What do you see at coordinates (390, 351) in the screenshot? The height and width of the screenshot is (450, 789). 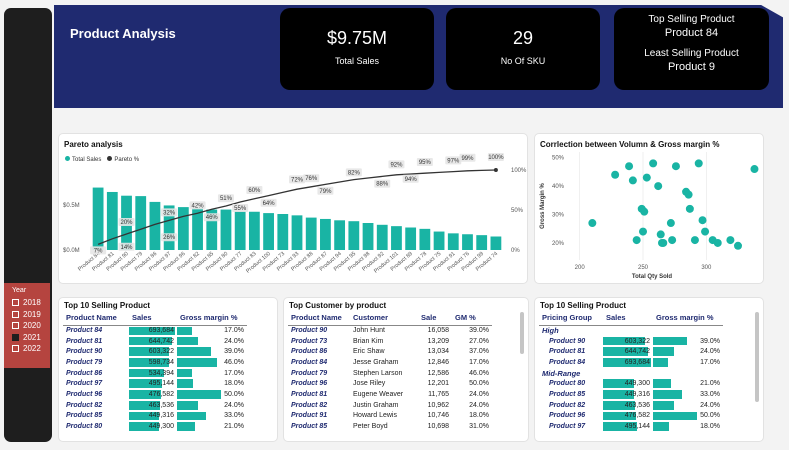 I see `table-row: Product 86 Eric Shaw 13,034 37.0%` at bounding box center [390, 351].